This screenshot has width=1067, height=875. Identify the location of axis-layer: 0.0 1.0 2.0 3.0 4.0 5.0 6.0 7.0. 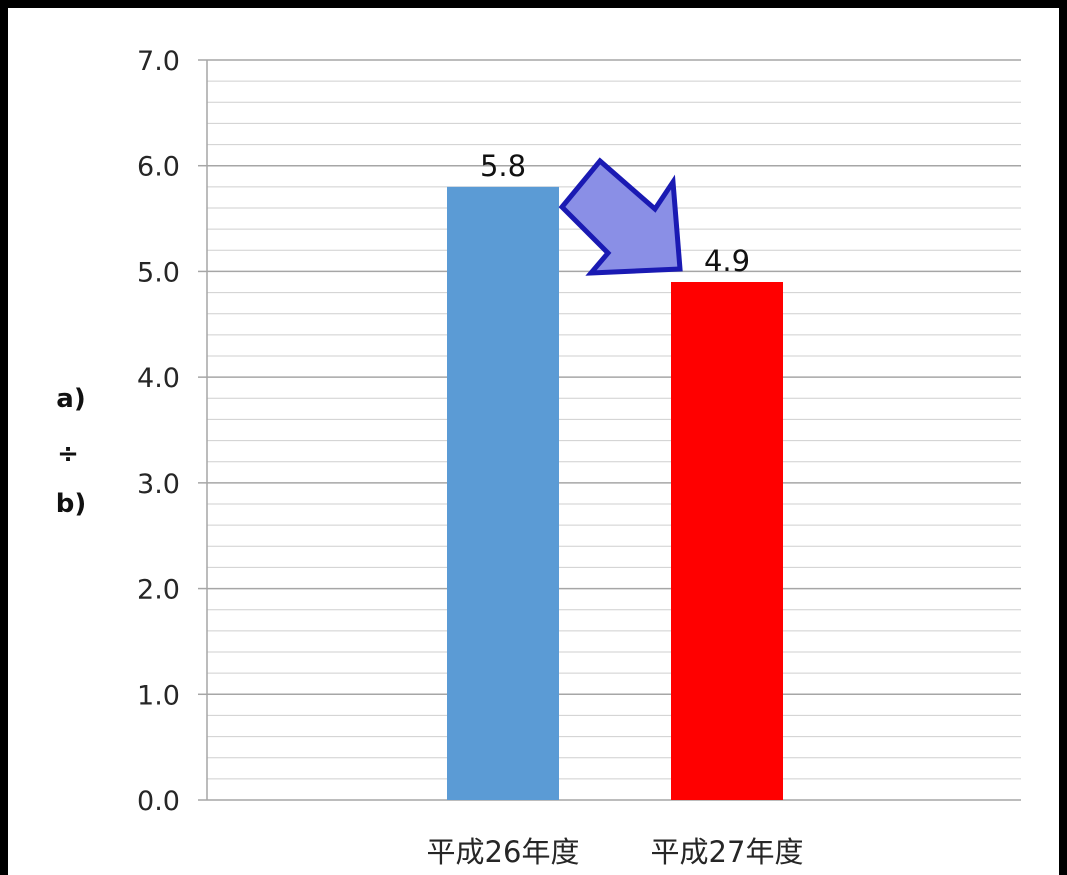
(172, 431).